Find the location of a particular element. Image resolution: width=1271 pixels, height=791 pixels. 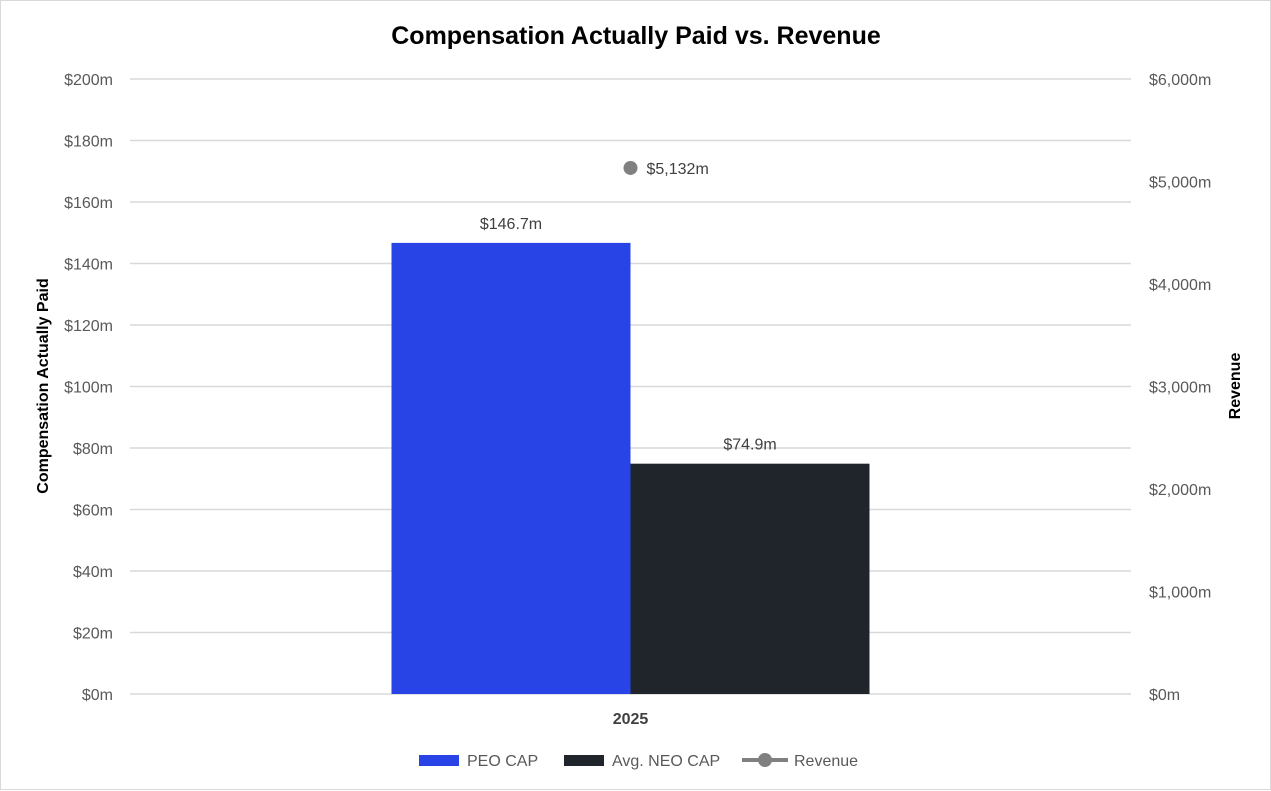

legend-swatch-avg-neo-cap is located at coordinates (584, 760).